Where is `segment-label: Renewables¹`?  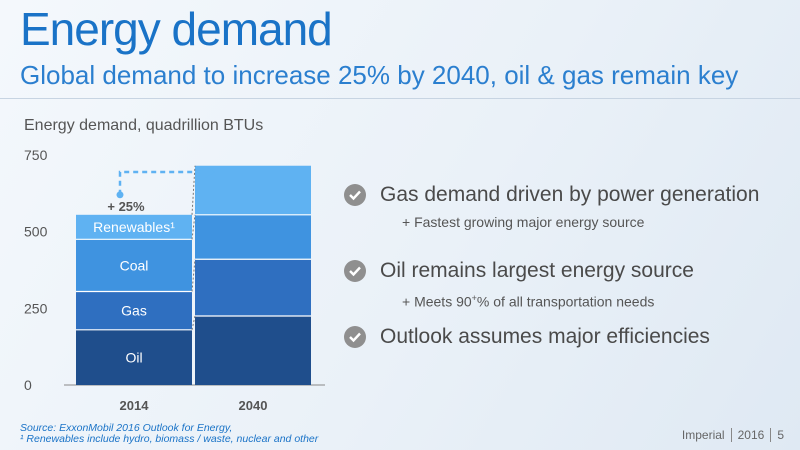
segment-label: Renewables¹ is located at coordinates (134, 227).